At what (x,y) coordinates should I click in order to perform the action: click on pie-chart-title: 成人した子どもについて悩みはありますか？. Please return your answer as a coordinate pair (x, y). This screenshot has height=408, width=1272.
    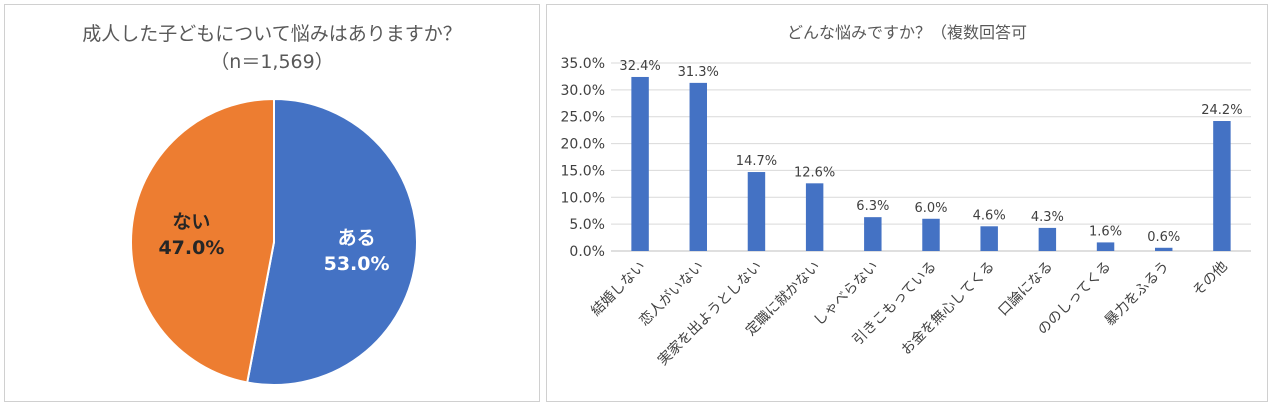
    Looking at the image, I should click on (272, 34).